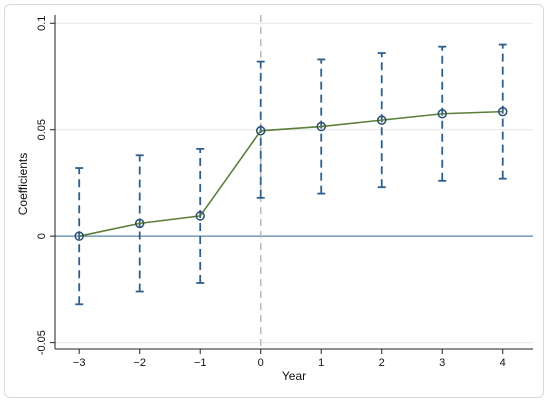  I want to click on x-tick-label-2: −1, so click(200, 363).